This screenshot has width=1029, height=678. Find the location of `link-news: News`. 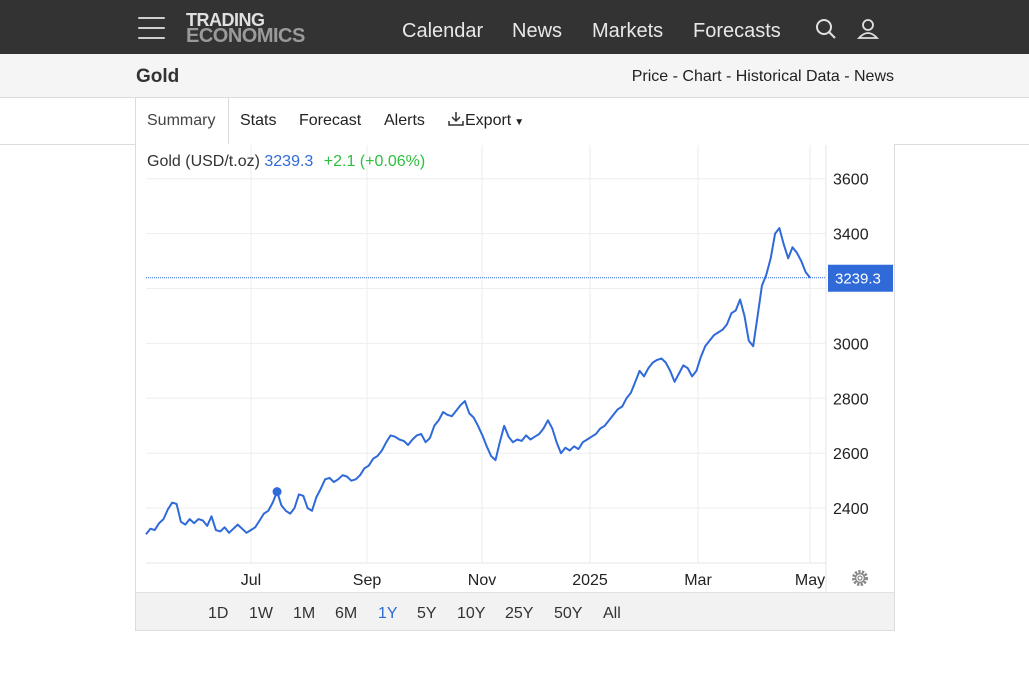

link-news: News is located at coordinates (873, 76).